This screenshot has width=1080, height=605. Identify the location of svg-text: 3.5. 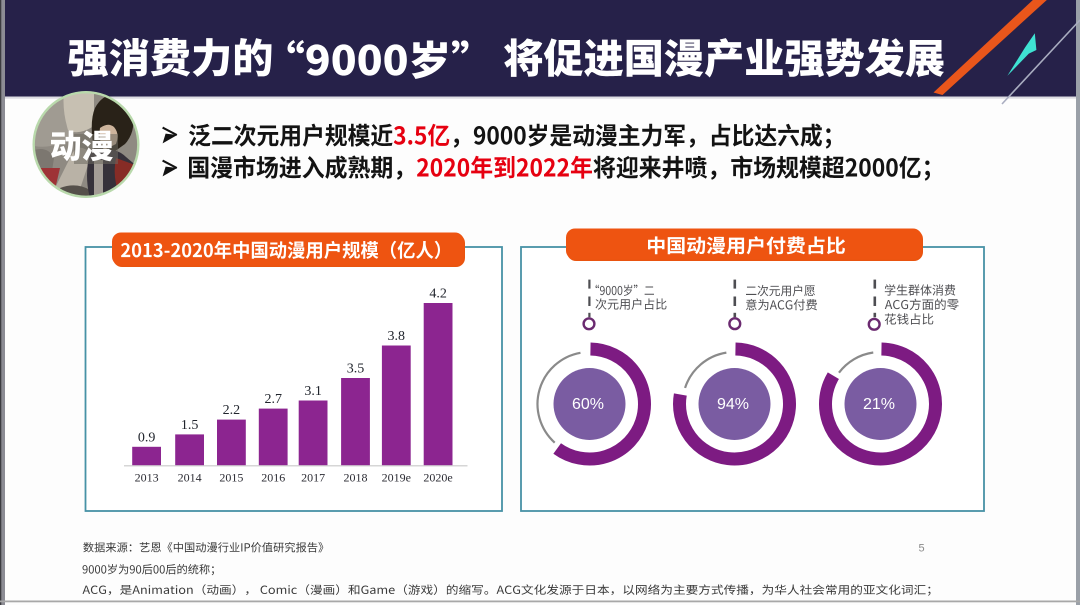
(356, 369).